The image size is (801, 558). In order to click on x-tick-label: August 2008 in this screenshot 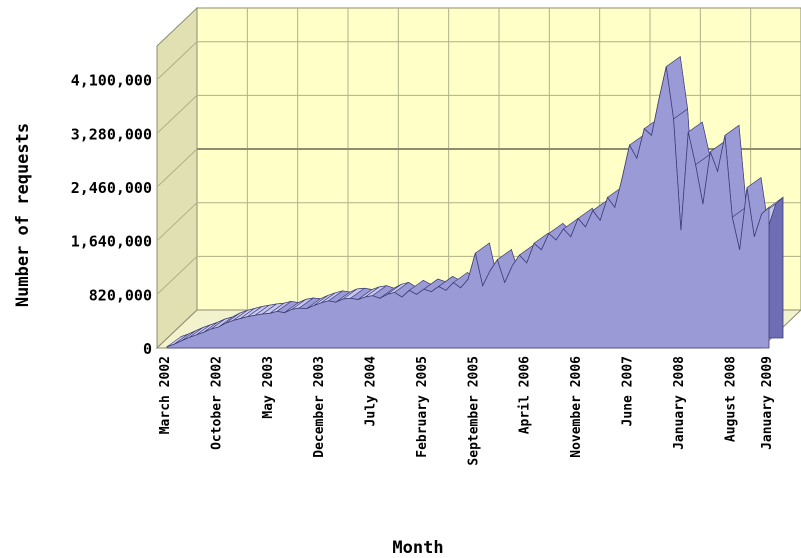, I will do `click(730, 399)`.